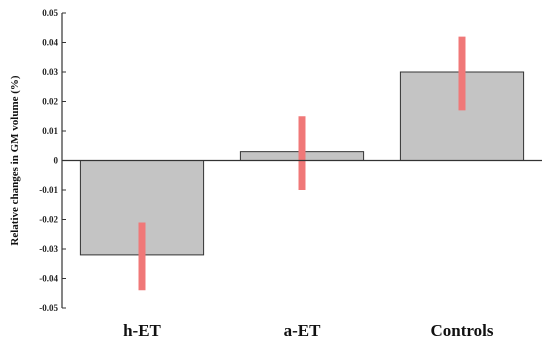  What do you see at coordinates (48, 308) in the screenshot?
I see `y-tick-label: -0.05` at bounding box center [48, 308].